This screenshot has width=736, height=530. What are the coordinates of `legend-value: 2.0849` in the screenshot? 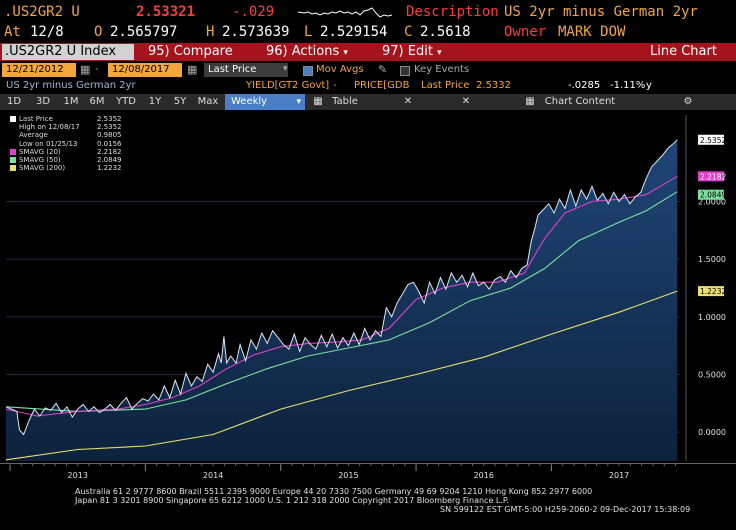 It's located at (109, 160).